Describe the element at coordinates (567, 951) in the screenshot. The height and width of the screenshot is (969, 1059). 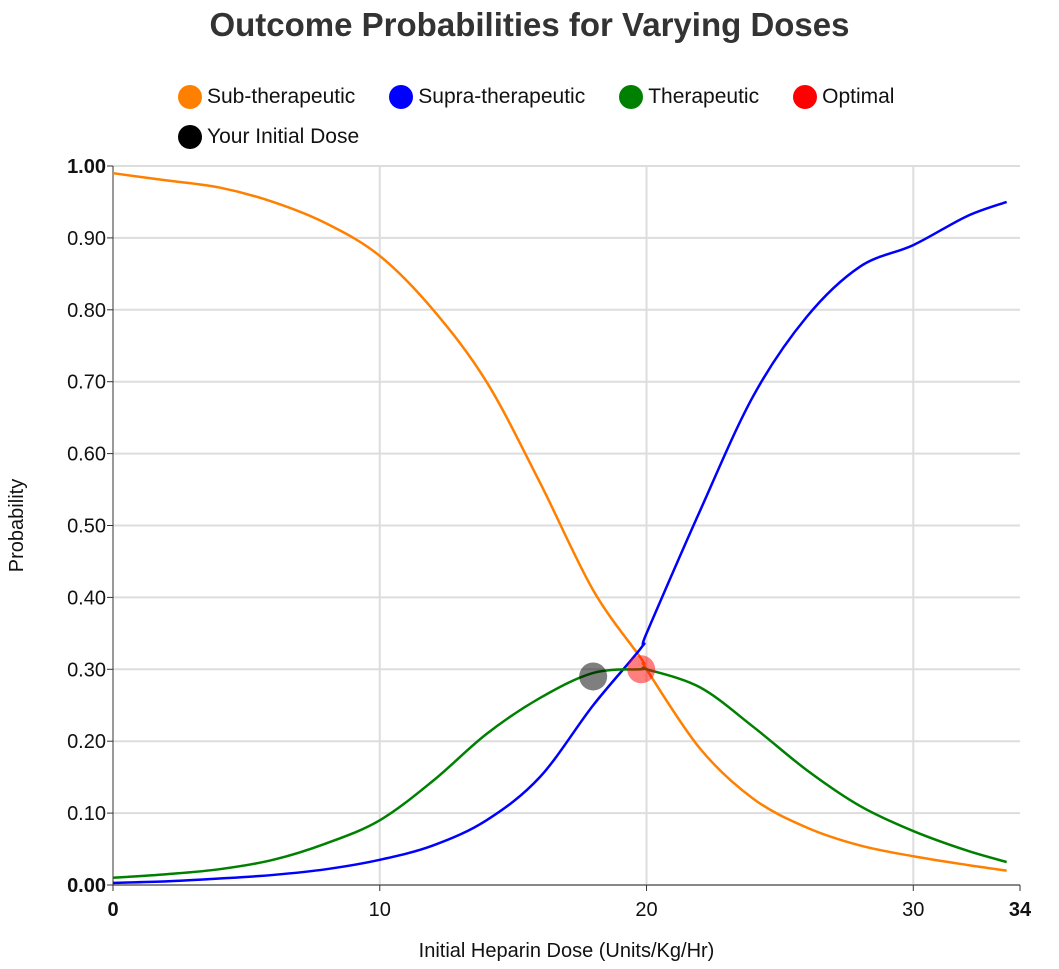
I see `x-axis-label: Initial Heparin Dose (Units/Kg/Hr)` at that location.